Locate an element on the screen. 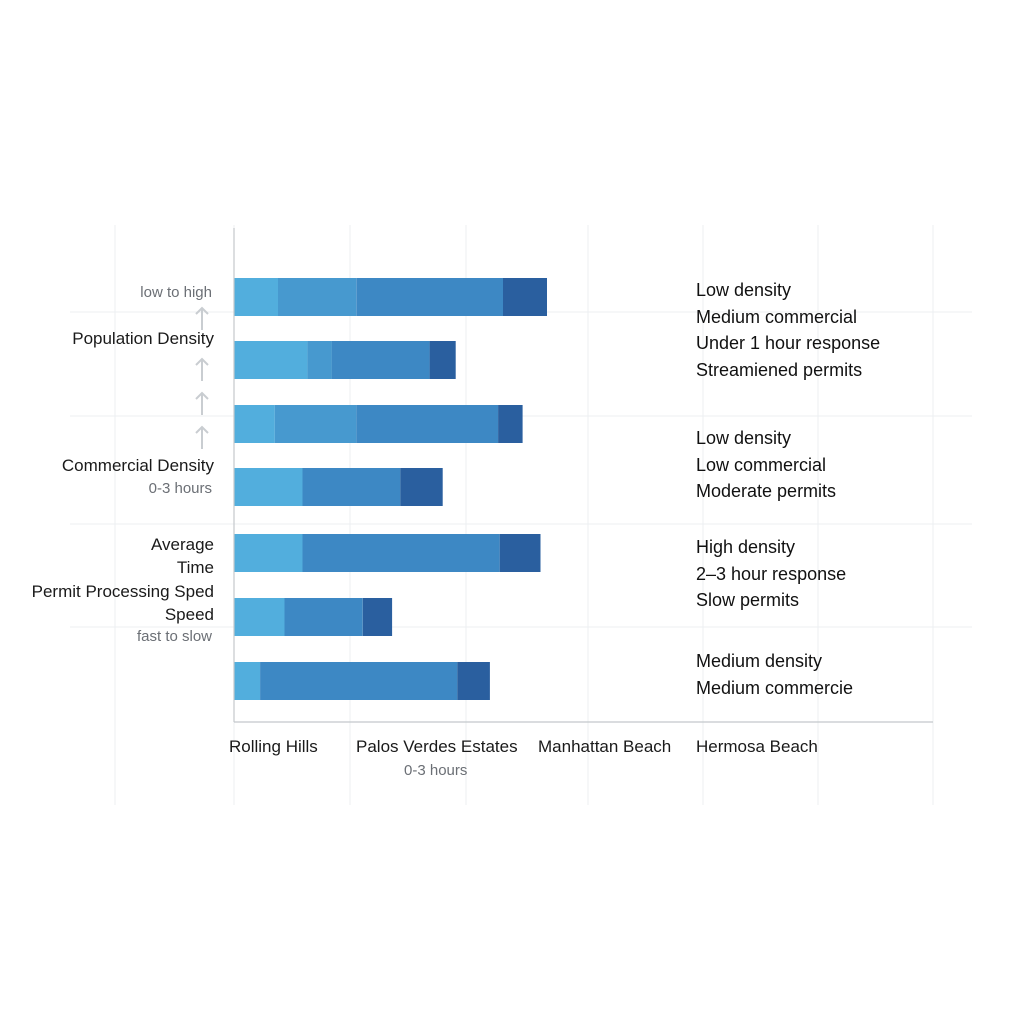 Image resolution: width=1024 pixels, height=1024 pixels. y-axis-label-commercial-density: Commercial Density is located at coordinates (137, 465).